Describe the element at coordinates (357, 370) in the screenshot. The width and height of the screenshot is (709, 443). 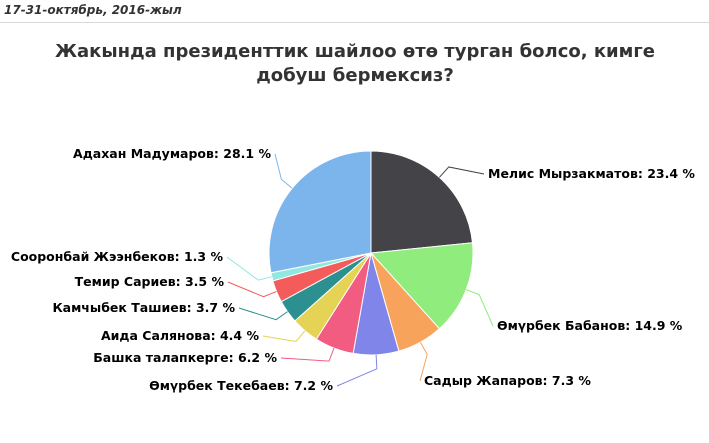
I see `connector-line-өмүрбек-текебаев` at that location.